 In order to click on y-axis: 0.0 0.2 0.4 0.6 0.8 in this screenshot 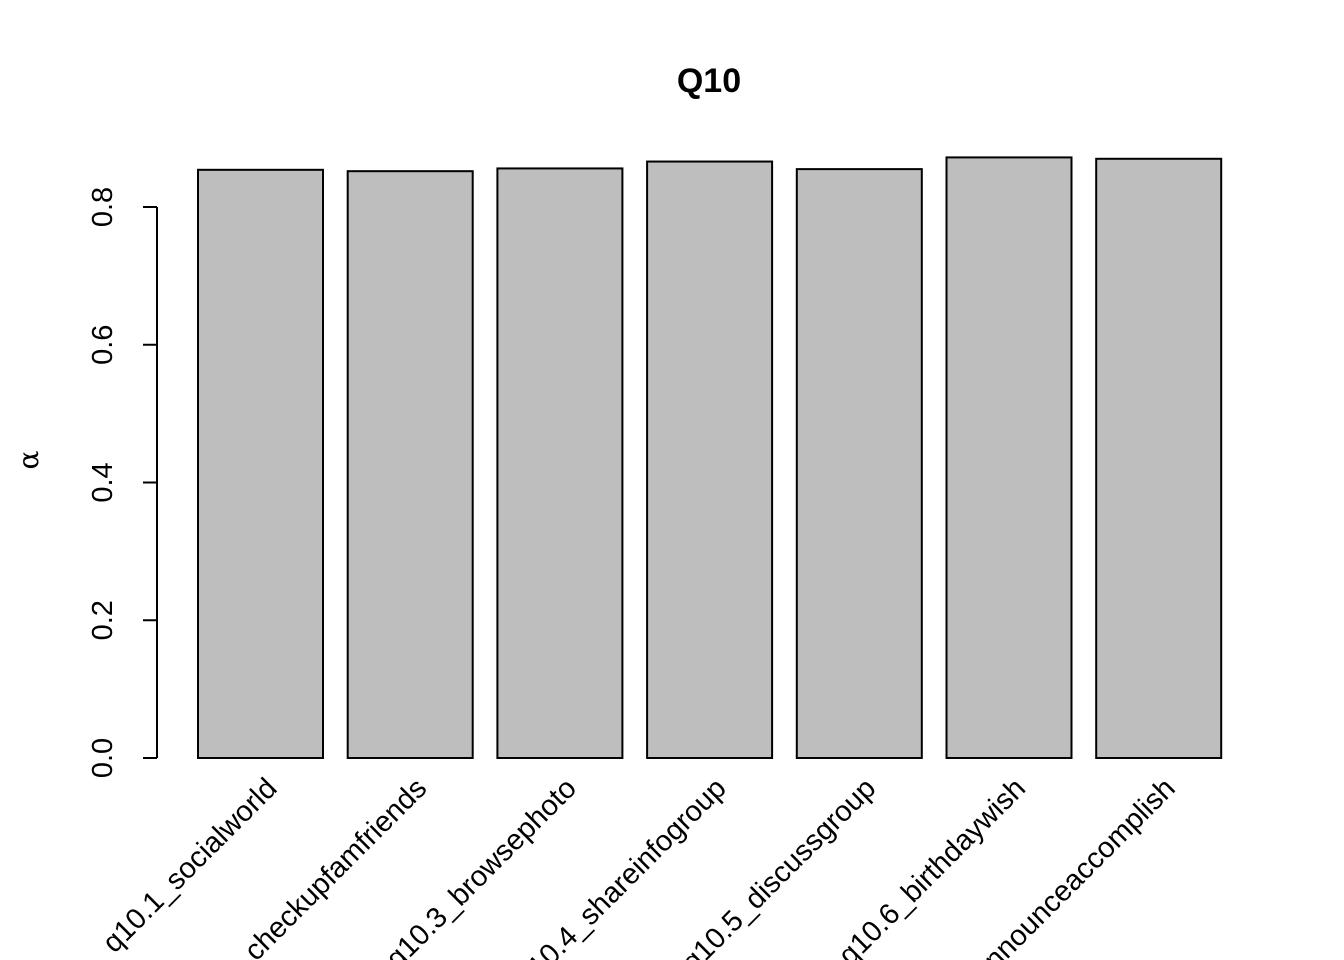, I will do `click(122, 482)`.